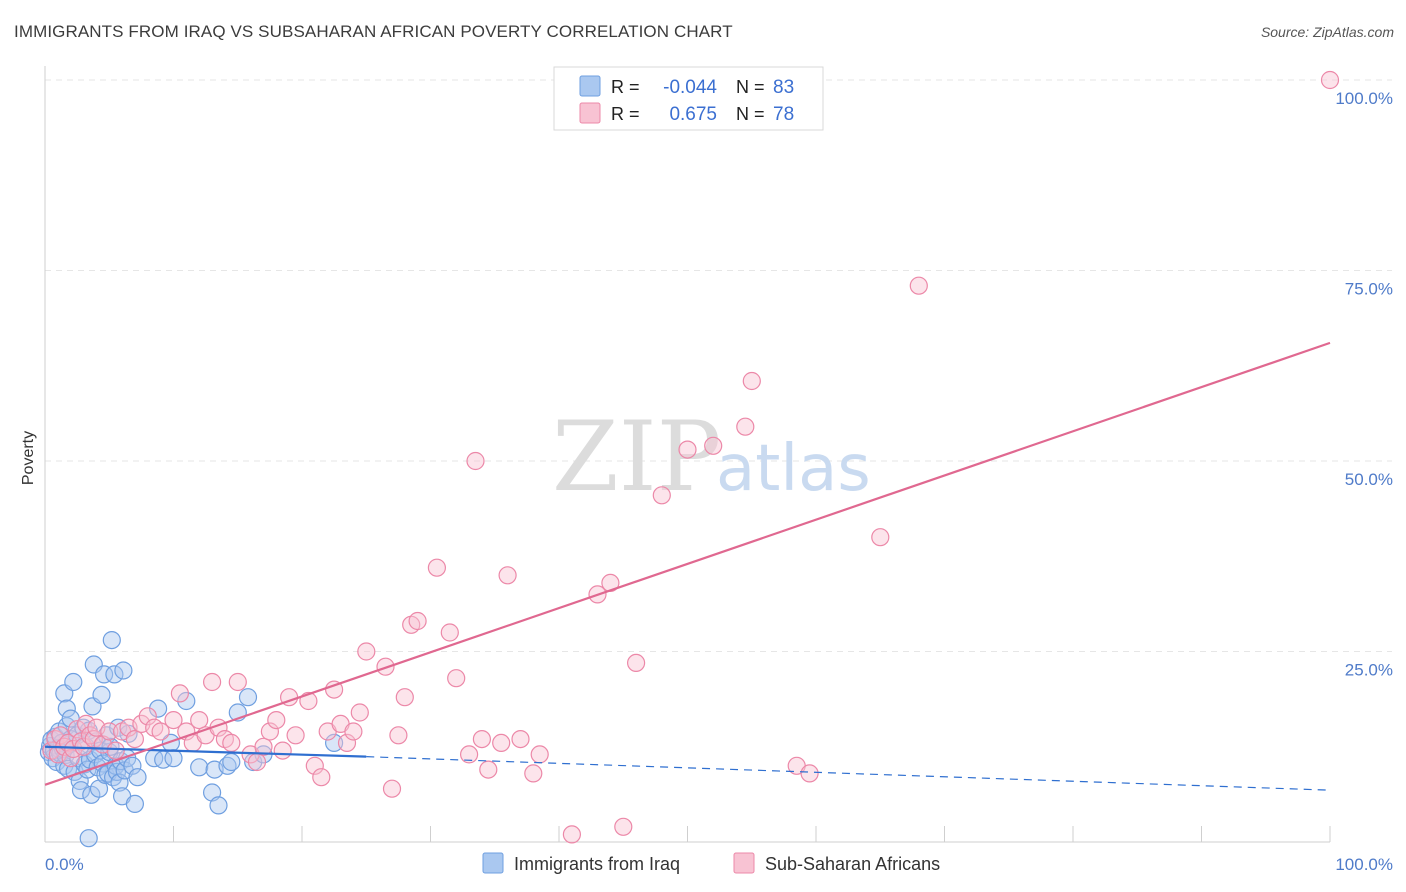  Describe the element at coordinates (750, 87) in the screenshot. I see `legend-n-label-iraq: N =` at that location.